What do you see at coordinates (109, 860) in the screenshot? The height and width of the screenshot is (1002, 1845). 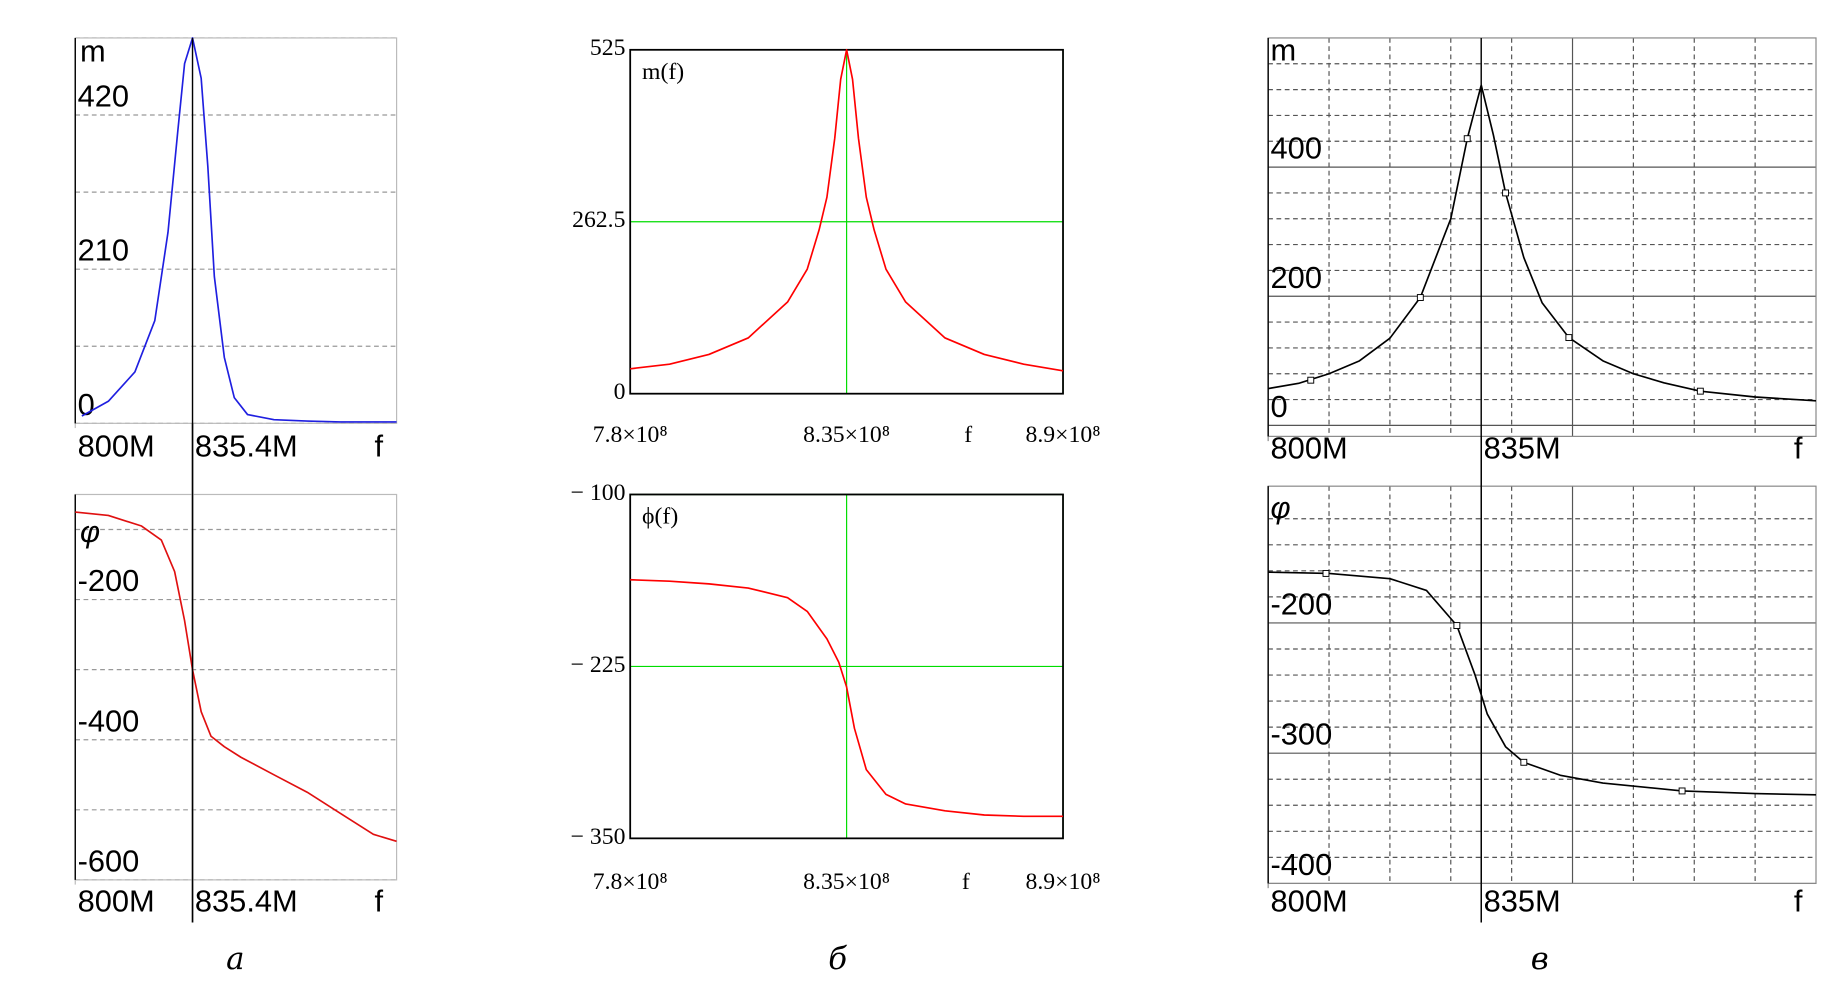 I see `y-tick-label: -600` at bounding box center [109, 860].